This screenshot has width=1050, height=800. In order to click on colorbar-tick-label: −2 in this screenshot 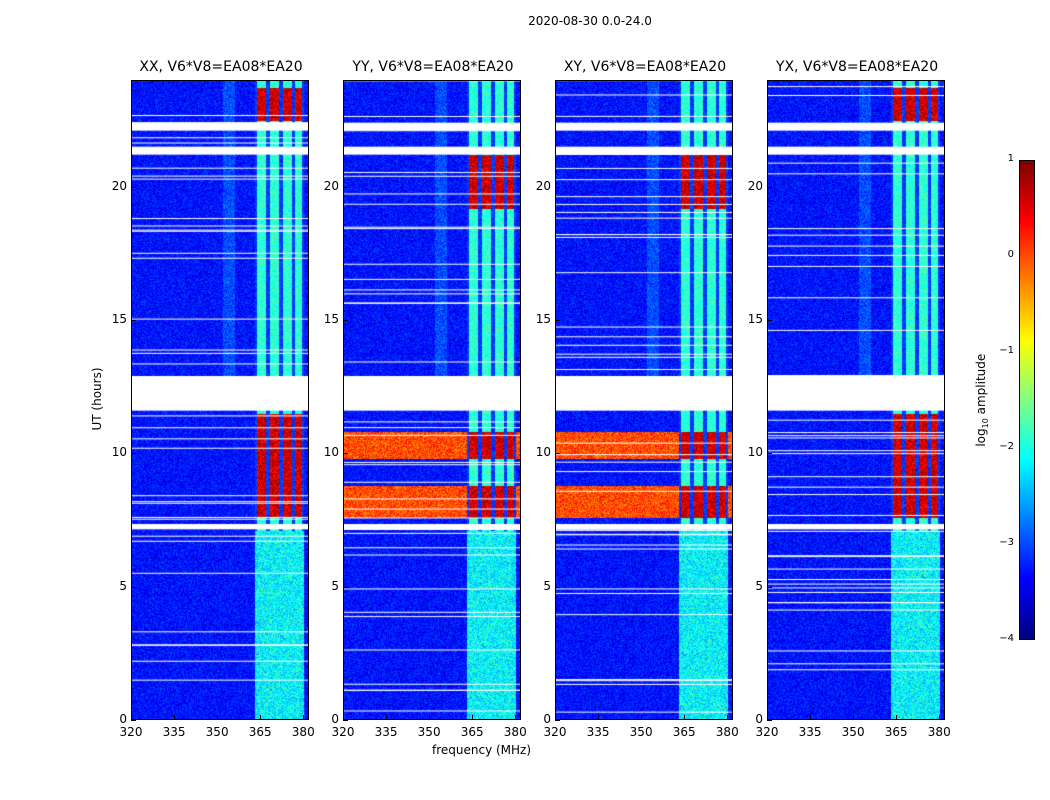, I will do `click(1006, 446)`.